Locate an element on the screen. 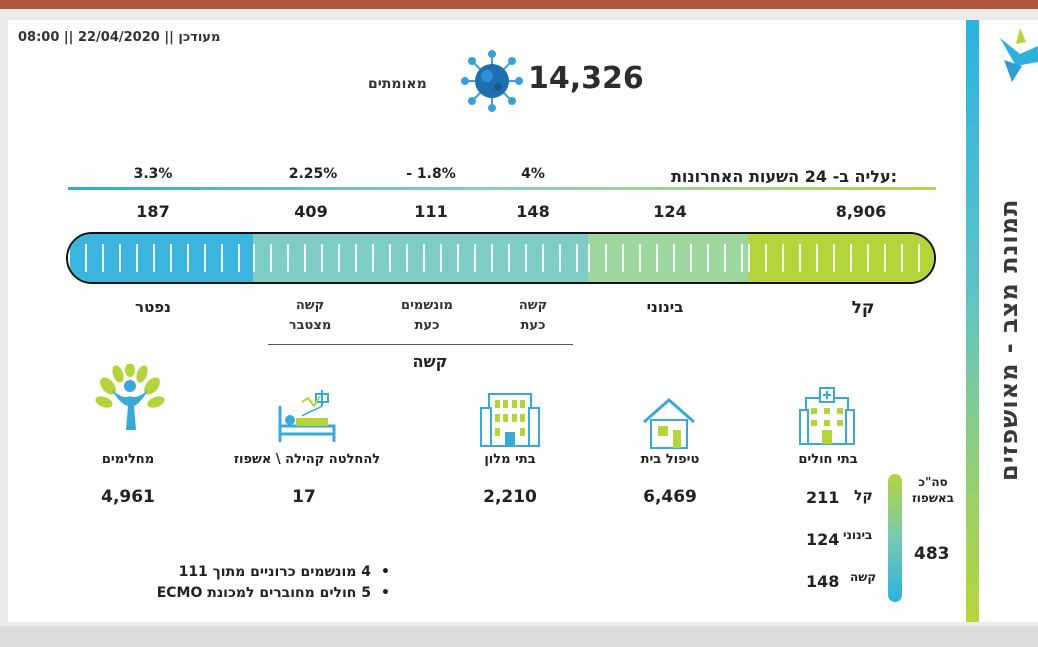  count-ventilated: 111 is located at coordinates (431, 211).